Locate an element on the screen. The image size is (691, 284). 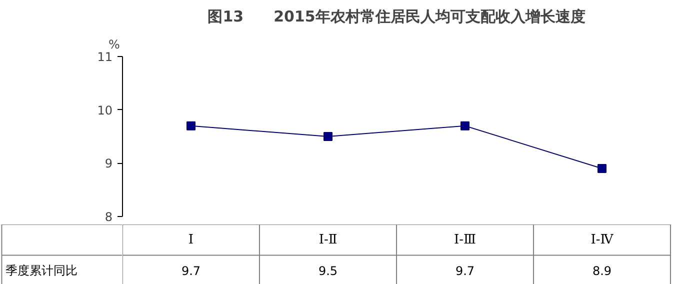
data-label: 8.9 is located at coordinates (602, 271).